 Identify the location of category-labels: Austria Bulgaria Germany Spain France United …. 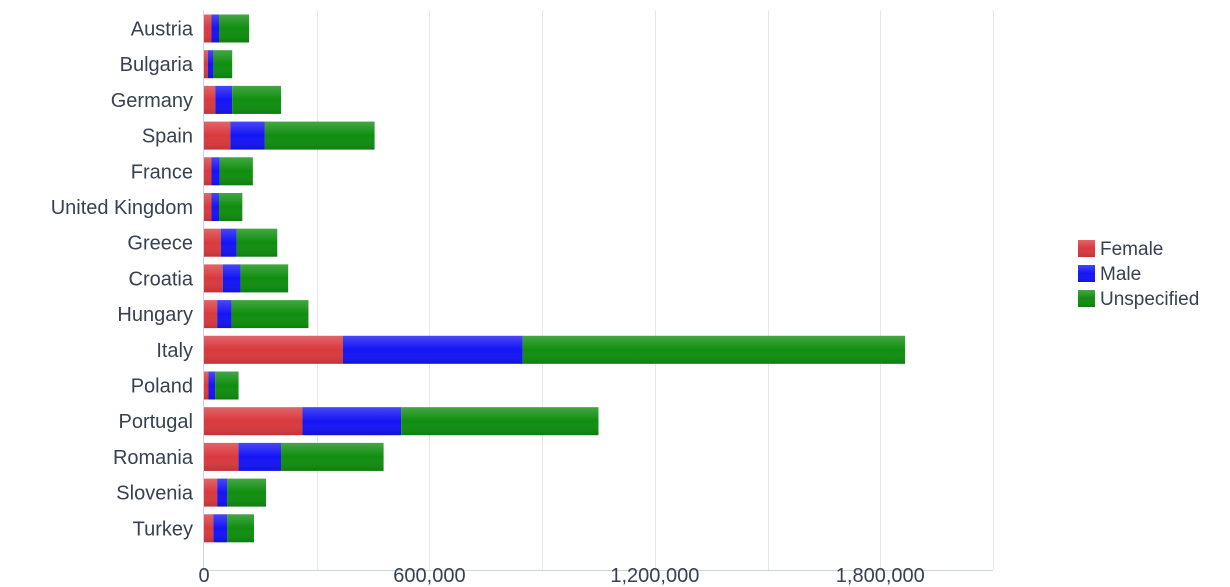
(122, 280).